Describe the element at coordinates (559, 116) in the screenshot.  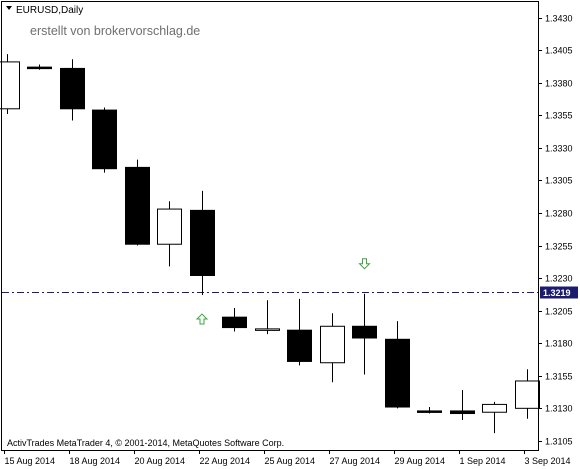
I see `y-tick-label: 1.3355` at that location.